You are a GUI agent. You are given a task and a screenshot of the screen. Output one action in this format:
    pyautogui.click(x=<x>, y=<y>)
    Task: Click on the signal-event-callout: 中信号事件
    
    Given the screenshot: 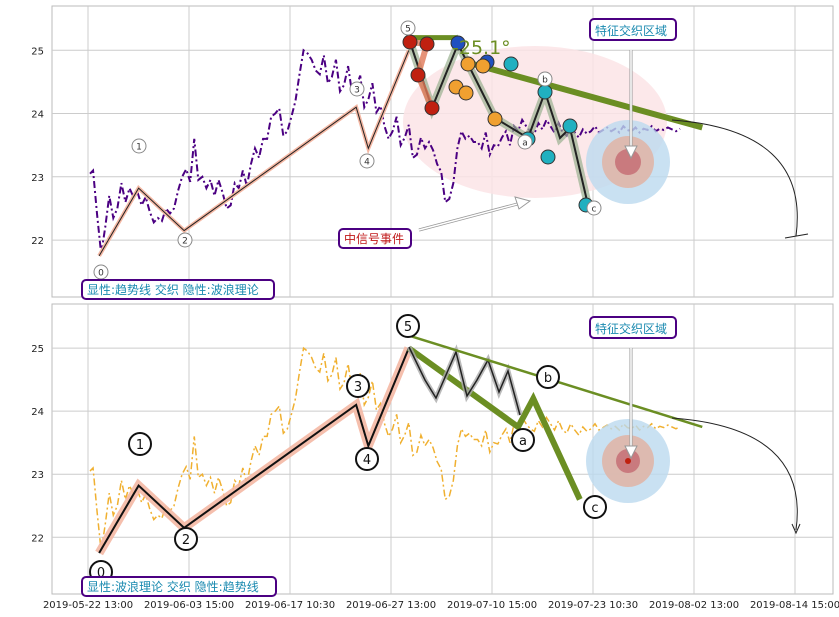 What is the action you would take?
    pyautogui.click(x=374, y=238)
    